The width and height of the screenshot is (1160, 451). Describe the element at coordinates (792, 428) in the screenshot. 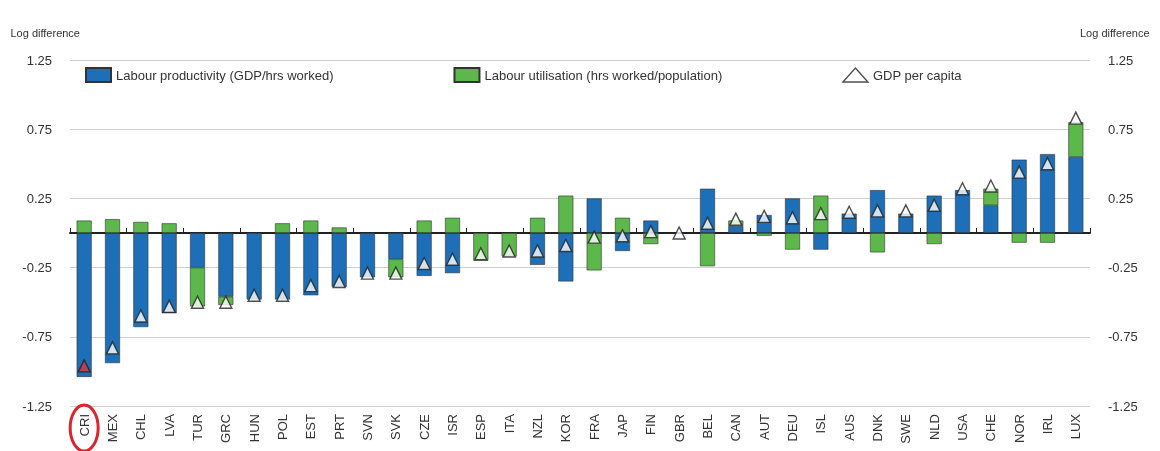

I see `x-tick-label: DEU` at that location.